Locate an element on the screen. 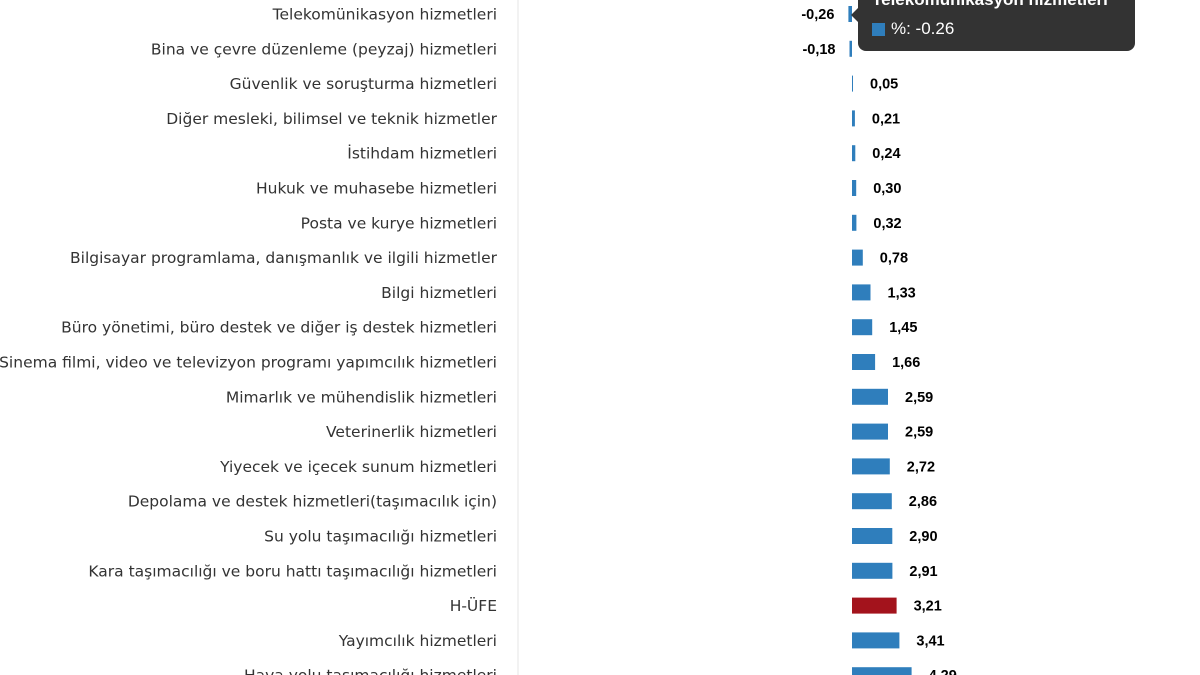 Image resolution: width=1200 pixels, height=675 pixels. category-label: Veterinerlik hizmetleri is located at coordinates (411, 432).